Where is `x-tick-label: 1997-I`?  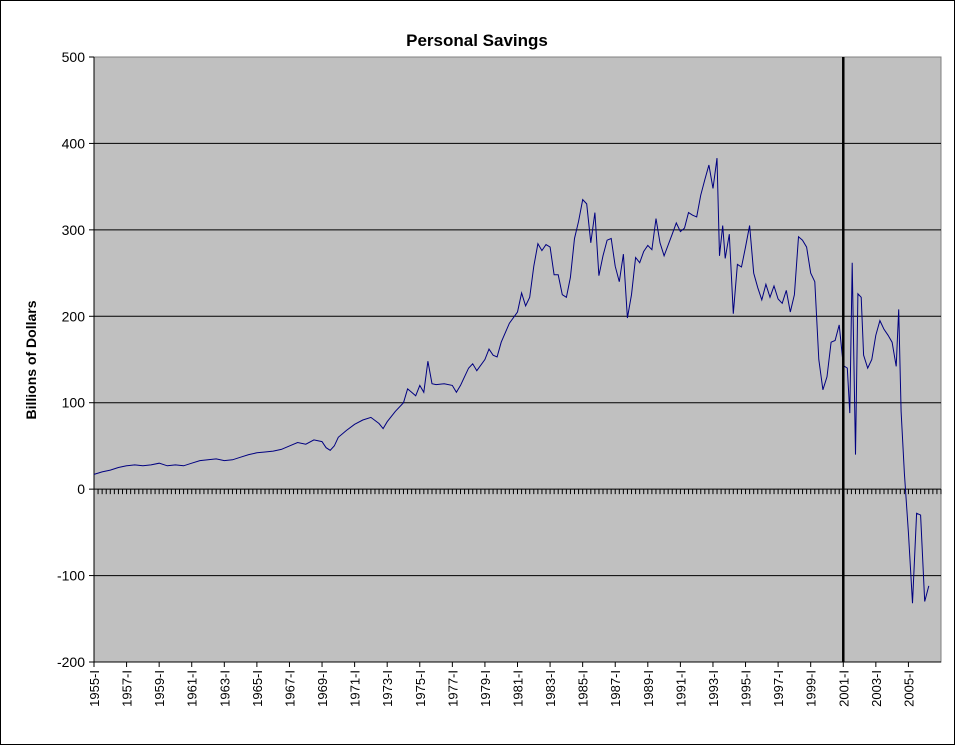 x-tick-label: 1997-I is located at coordinates (778, 688).